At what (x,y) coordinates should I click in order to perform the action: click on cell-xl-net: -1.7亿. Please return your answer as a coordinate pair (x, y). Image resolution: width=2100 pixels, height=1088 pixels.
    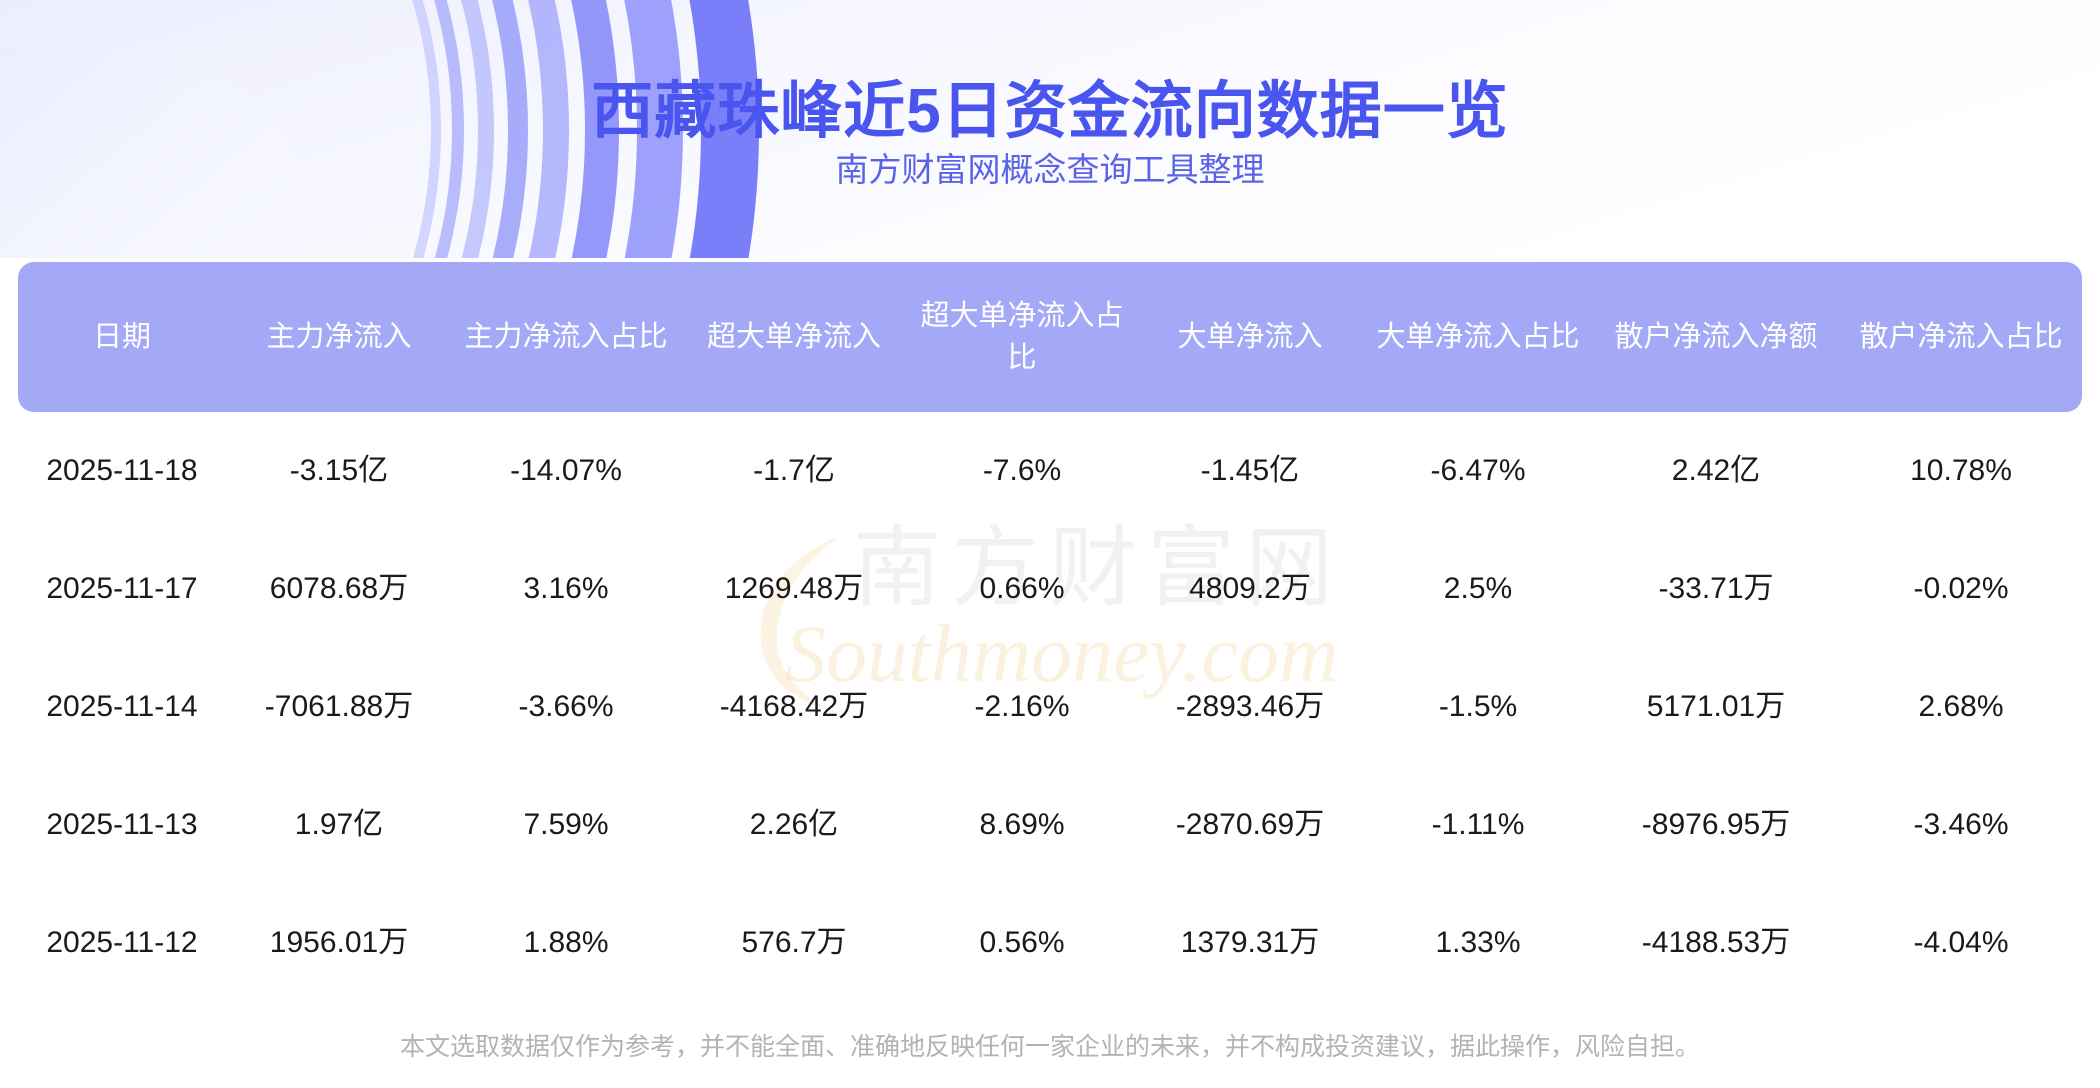
    Looking at the image, I should click on (794, 470).